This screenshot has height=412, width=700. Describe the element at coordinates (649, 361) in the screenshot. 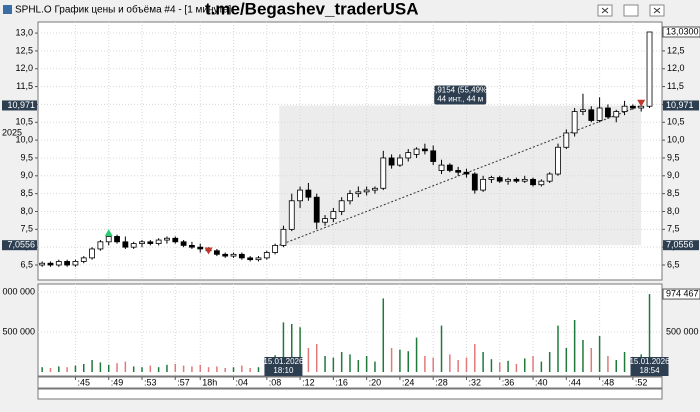

I see `date-label: 15.01.2026` at that location.